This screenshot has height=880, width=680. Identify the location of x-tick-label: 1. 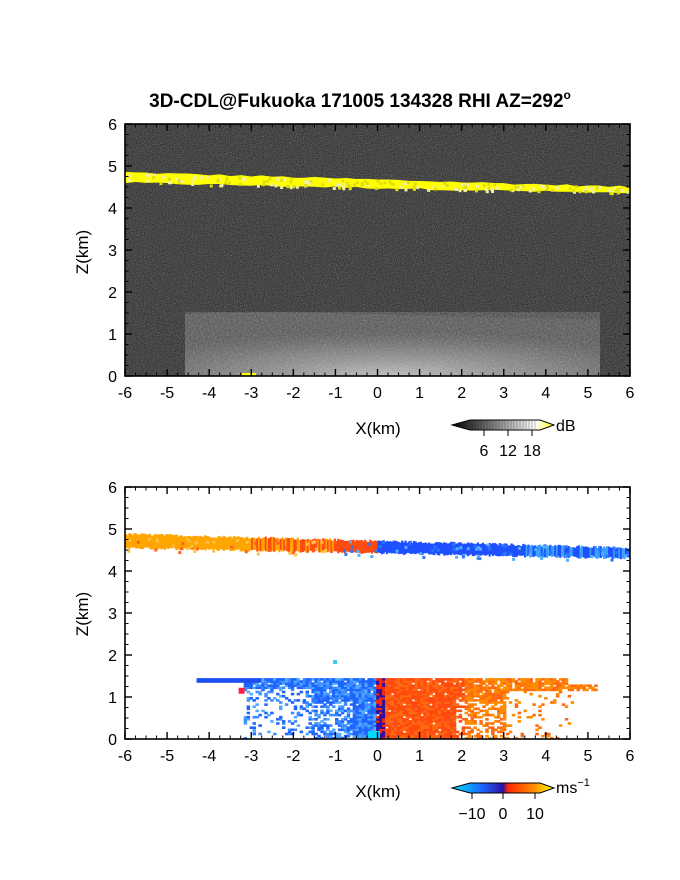
(419, 756).